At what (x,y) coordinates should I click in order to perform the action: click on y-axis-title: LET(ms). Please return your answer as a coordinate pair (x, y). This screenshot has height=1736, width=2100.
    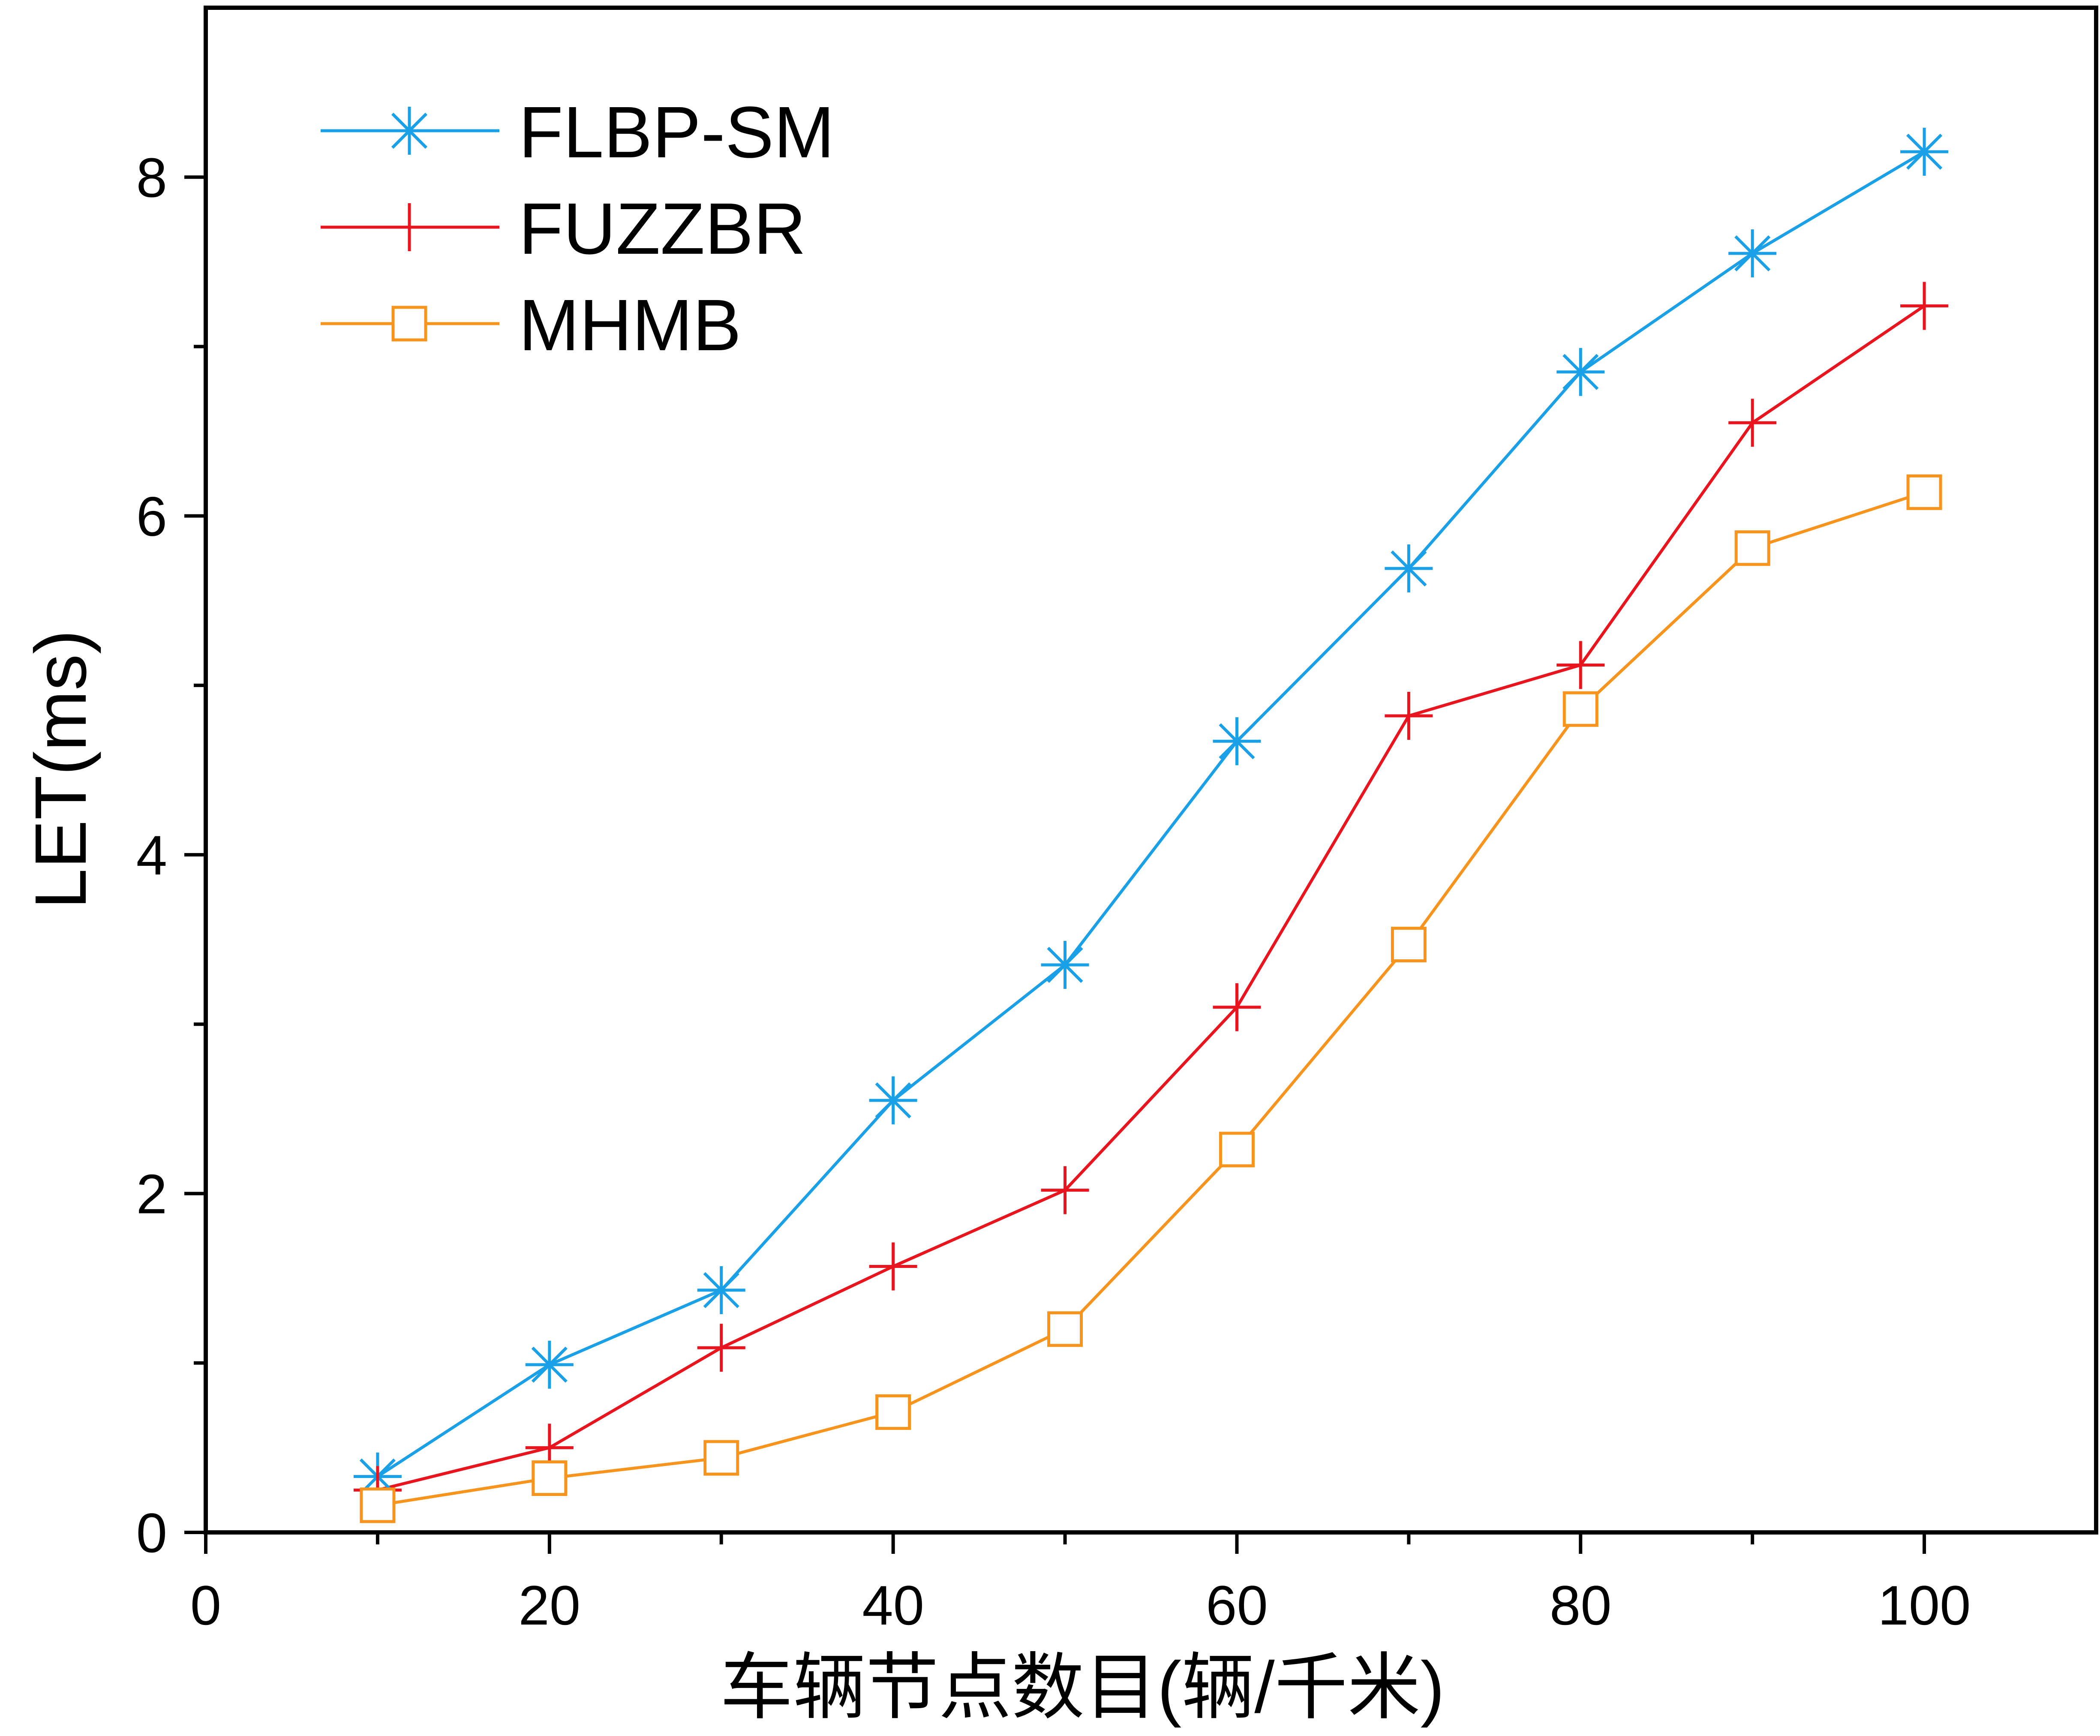
    Looking at the image, I should click on (61, 769).